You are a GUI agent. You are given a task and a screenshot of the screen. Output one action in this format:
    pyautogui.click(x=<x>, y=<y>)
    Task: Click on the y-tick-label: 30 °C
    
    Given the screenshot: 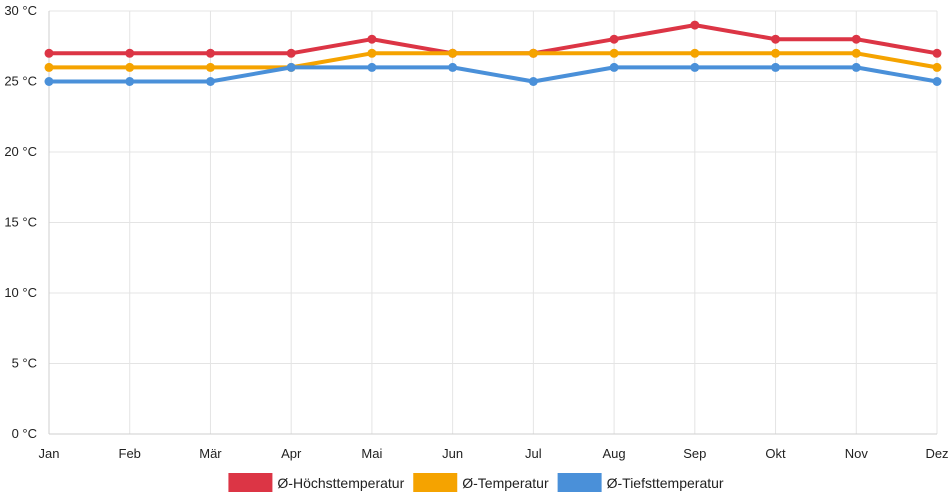 What is the action you would take?
    pyautogui.click(x=20, y=10)
    